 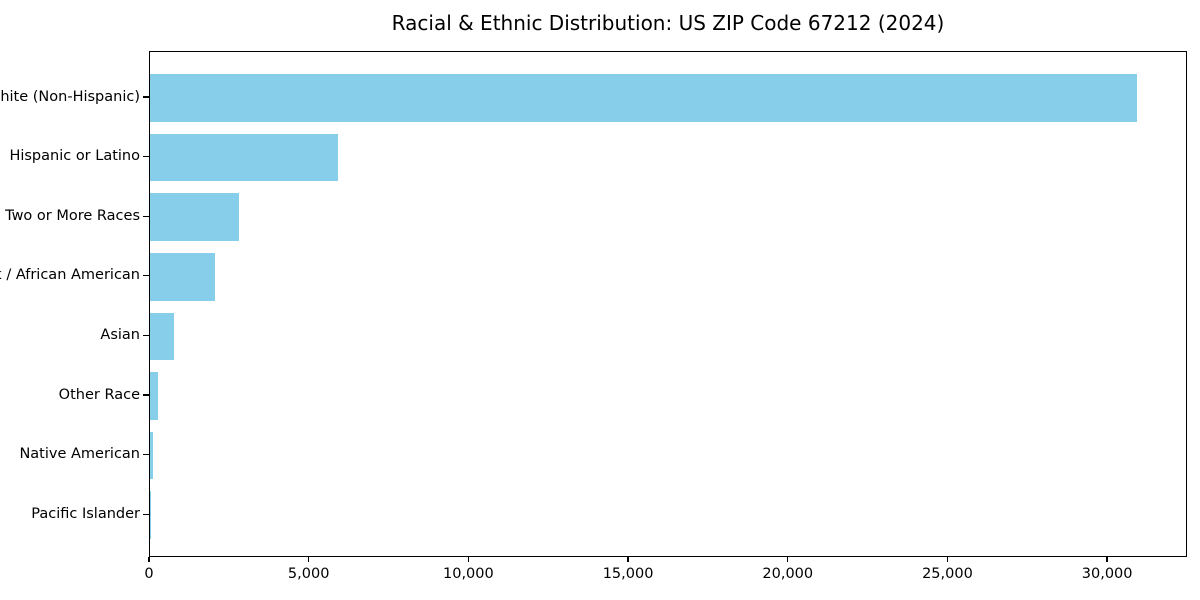 What do you see at coordinates (308, 574) in the screenshot?
I see `x-tick-label: 5,000` at bounding box center [308, 574].